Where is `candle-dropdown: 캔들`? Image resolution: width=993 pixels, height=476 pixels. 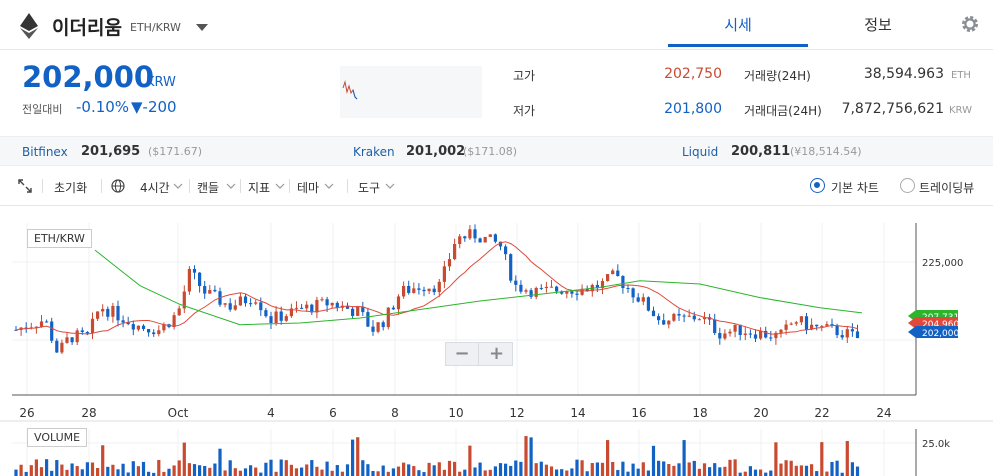 candle-dropdown: 캔들 is located at coordinates (208, 188).